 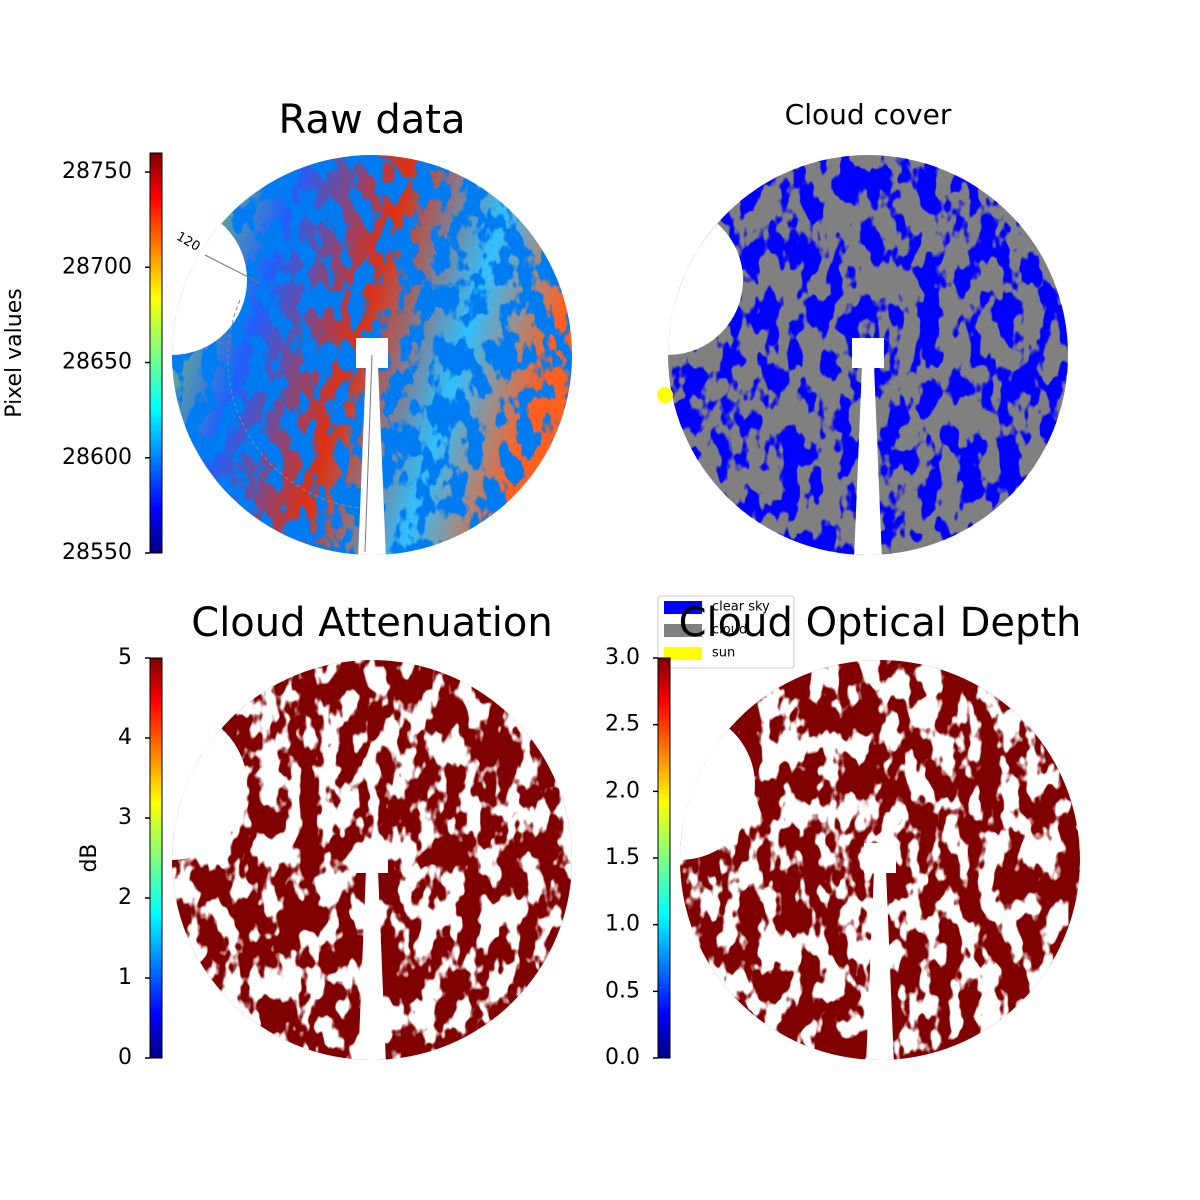 I want to click on legend-label: cloud, so click(x=729, y=630).